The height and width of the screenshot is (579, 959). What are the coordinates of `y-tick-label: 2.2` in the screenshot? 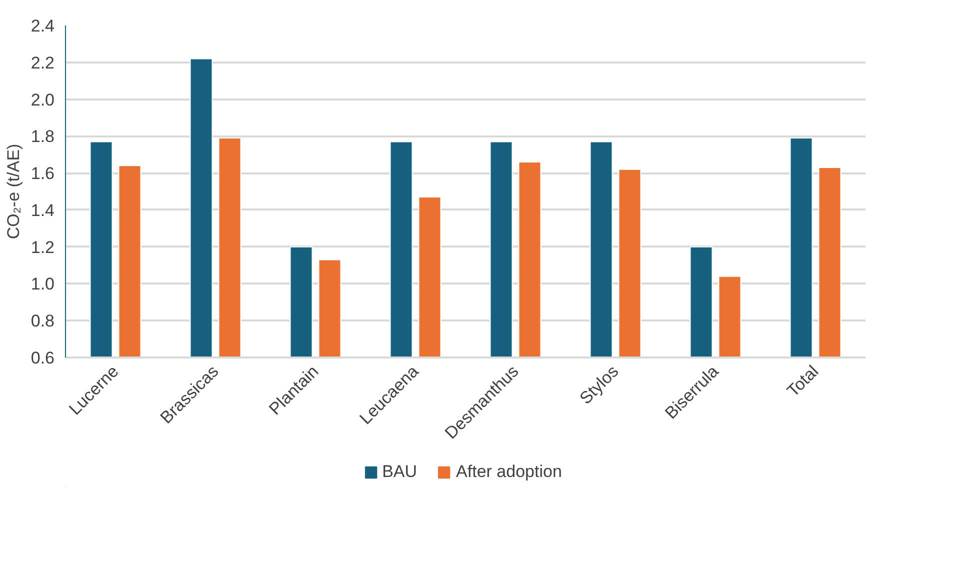 It's located at (42, 62).